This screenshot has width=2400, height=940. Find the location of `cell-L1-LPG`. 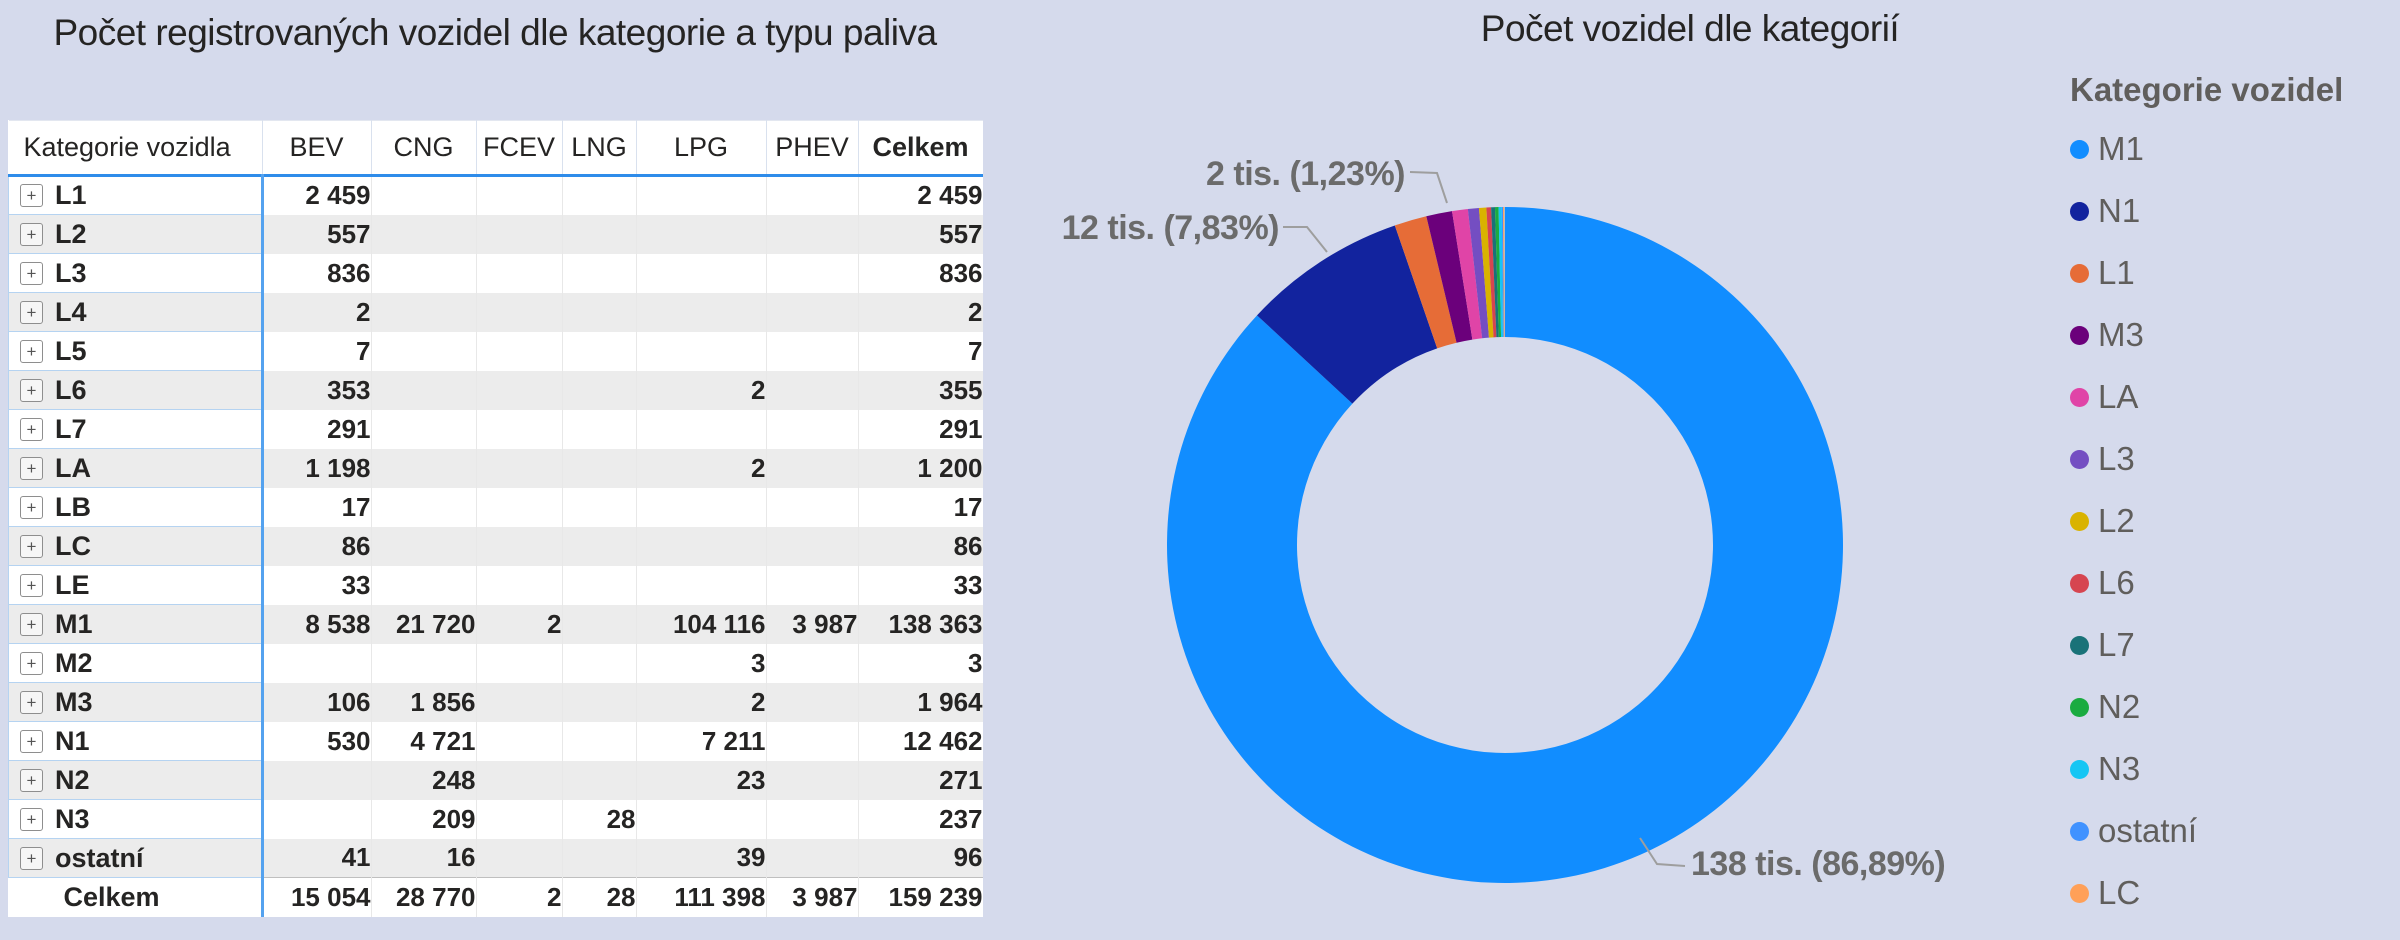

cell-L1-LPG is located at coordinates (701, 195).